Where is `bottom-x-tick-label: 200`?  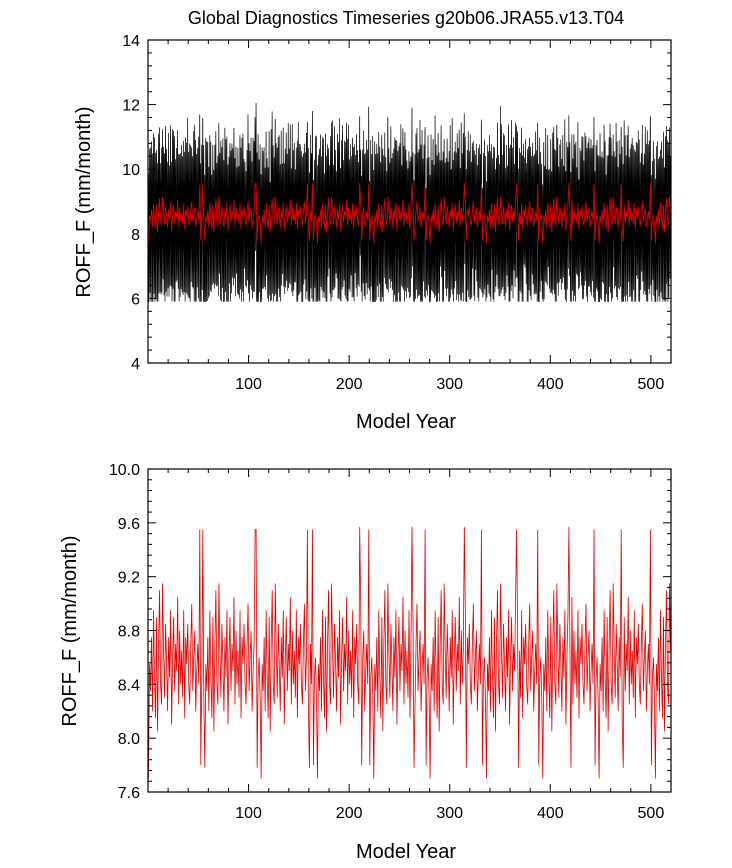
bottom-x-tick-label: 200 is located at coordinates (349, 813).